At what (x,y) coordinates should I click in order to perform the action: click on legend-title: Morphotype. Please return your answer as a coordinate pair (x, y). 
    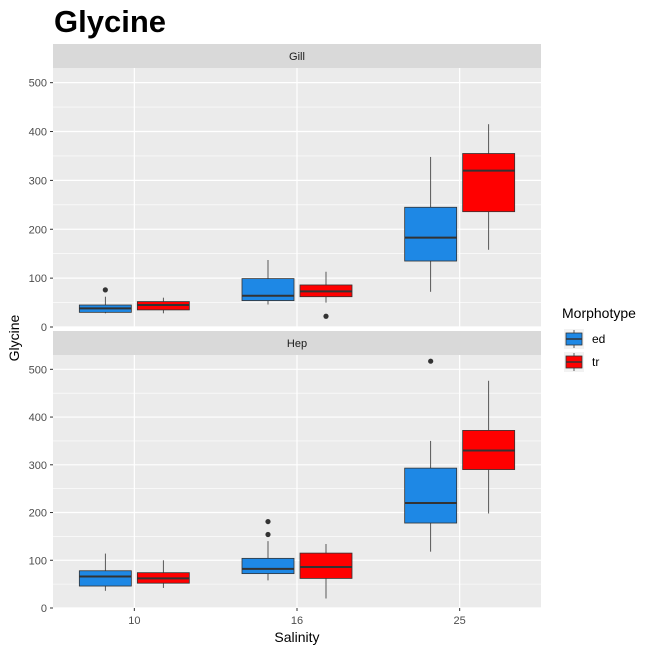
    Looking at the image, I should click on (599, 313).